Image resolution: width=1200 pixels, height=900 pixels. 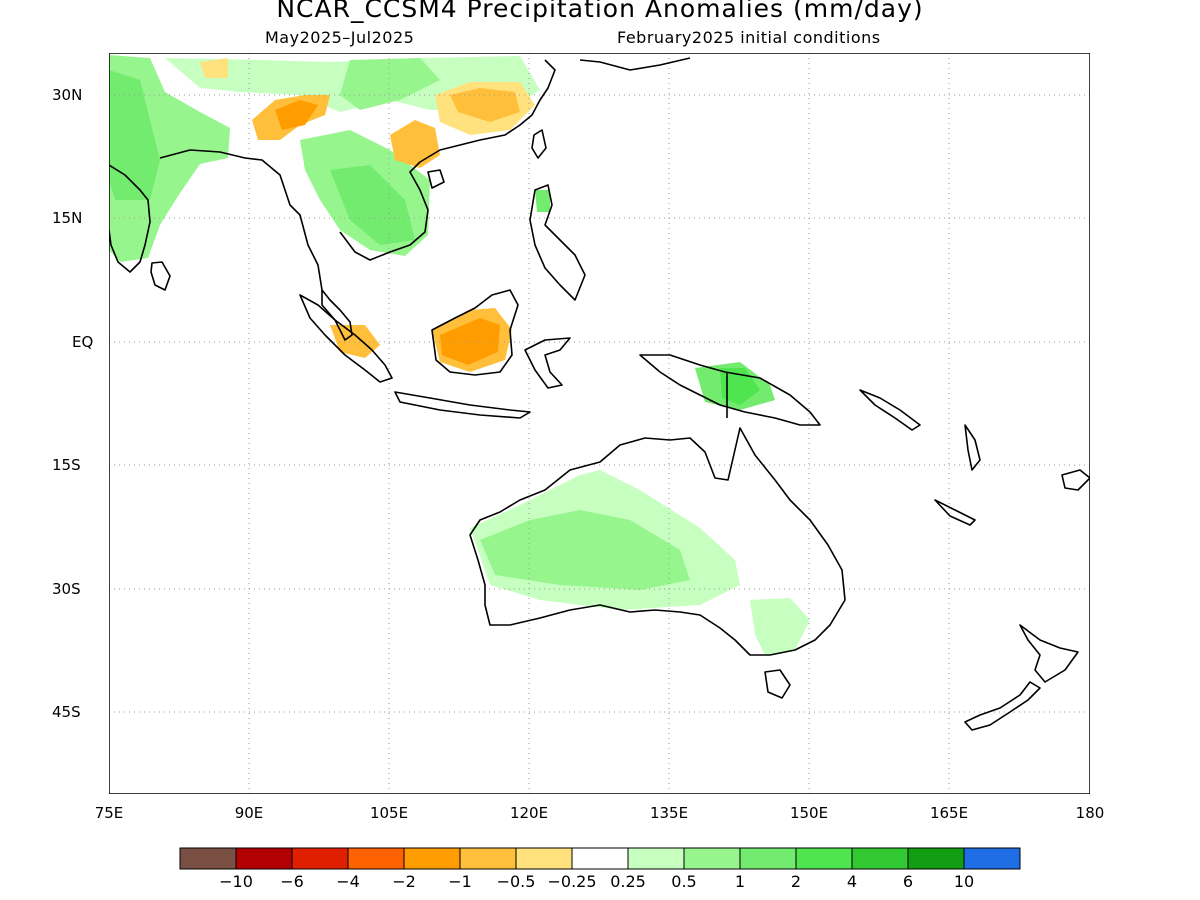 I want to click on lon-label-90e: 90E, so click(x=249, y=813).